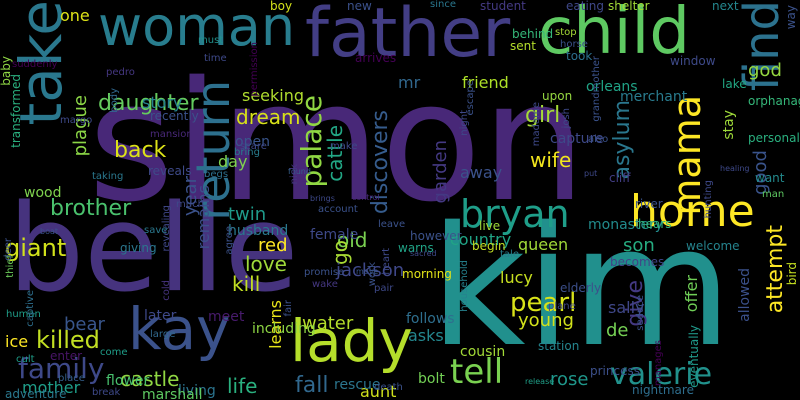  I want to click on cloud-word: asks, so click(426, 335).